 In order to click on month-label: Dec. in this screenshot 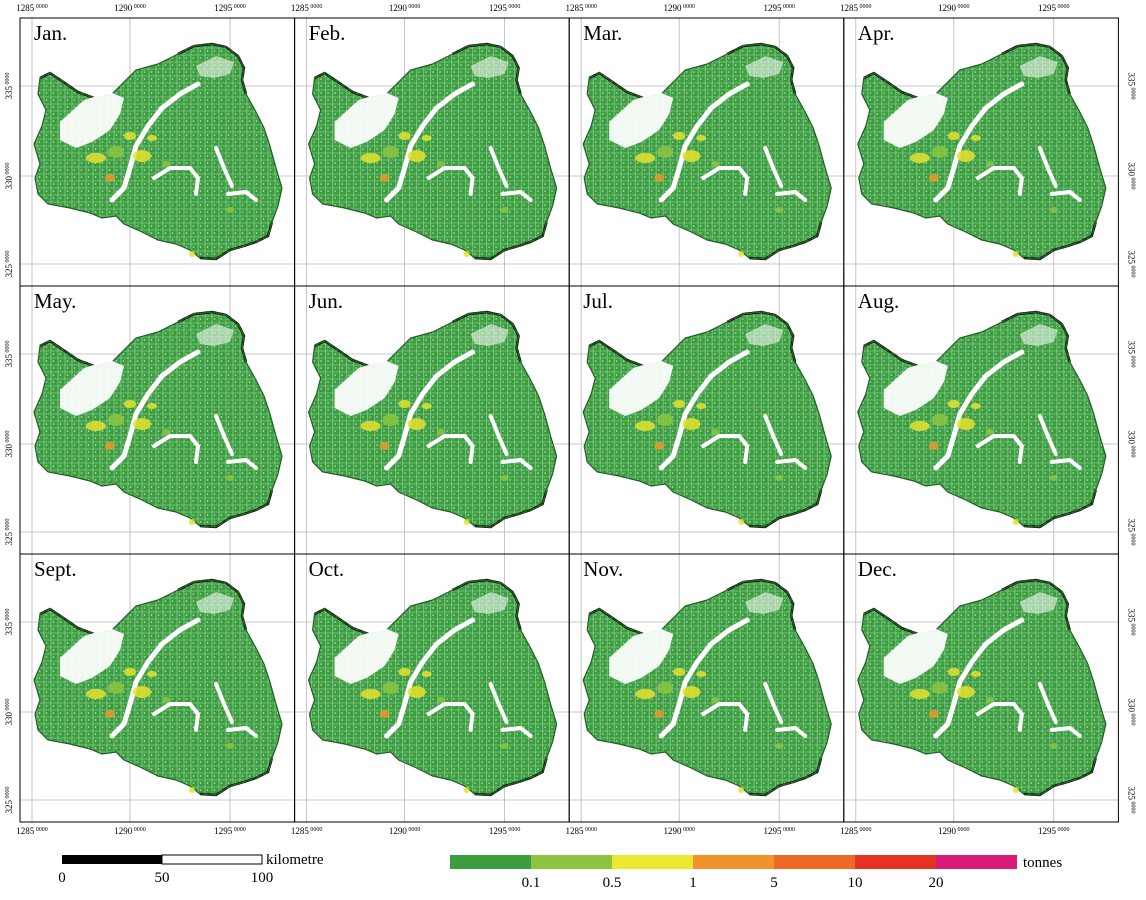, I will do `click(877, 569)`.